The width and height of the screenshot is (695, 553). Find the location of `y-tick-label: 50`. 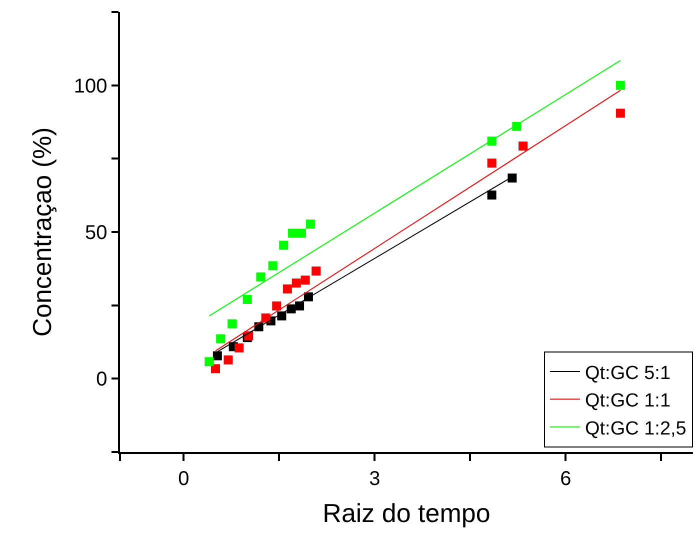

y-tick-label: 50 is located at coordinates (96, 233).